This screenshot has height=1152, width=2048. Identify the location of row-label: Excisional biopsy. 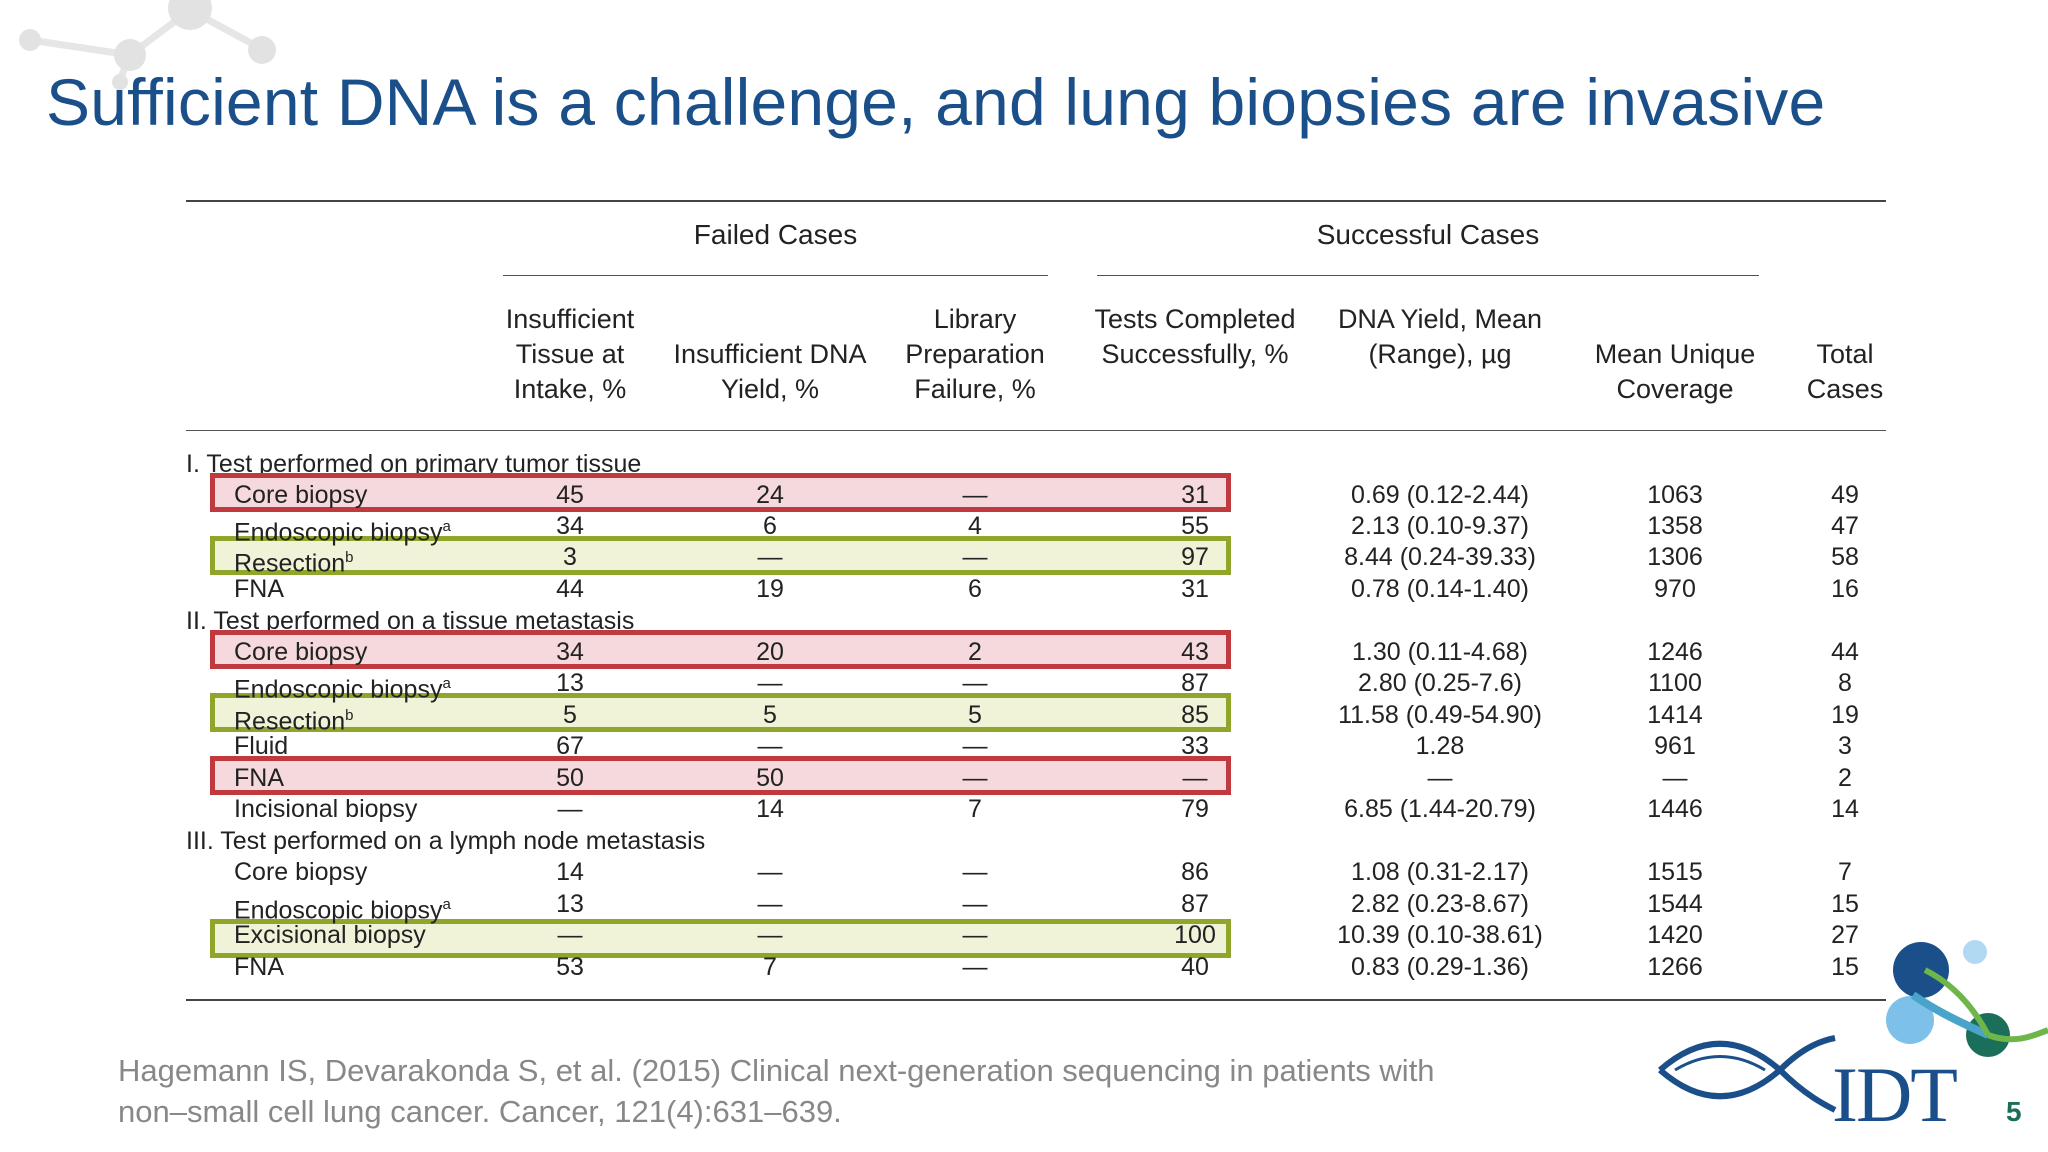
(330, 935).